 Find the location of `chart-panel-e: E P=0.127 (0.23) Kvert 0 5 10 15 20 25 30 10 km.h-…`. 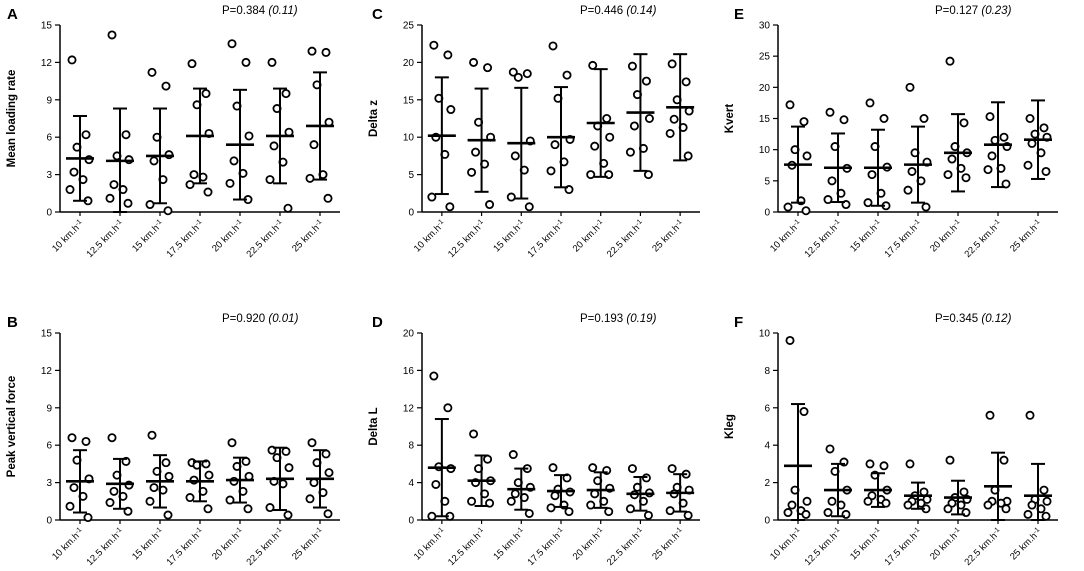

chart-panel-e: E P=0.127 (0.23) Kvert 0 5 10 15 20 25 30 10 km.h-… is located at coordinates (891, 132).